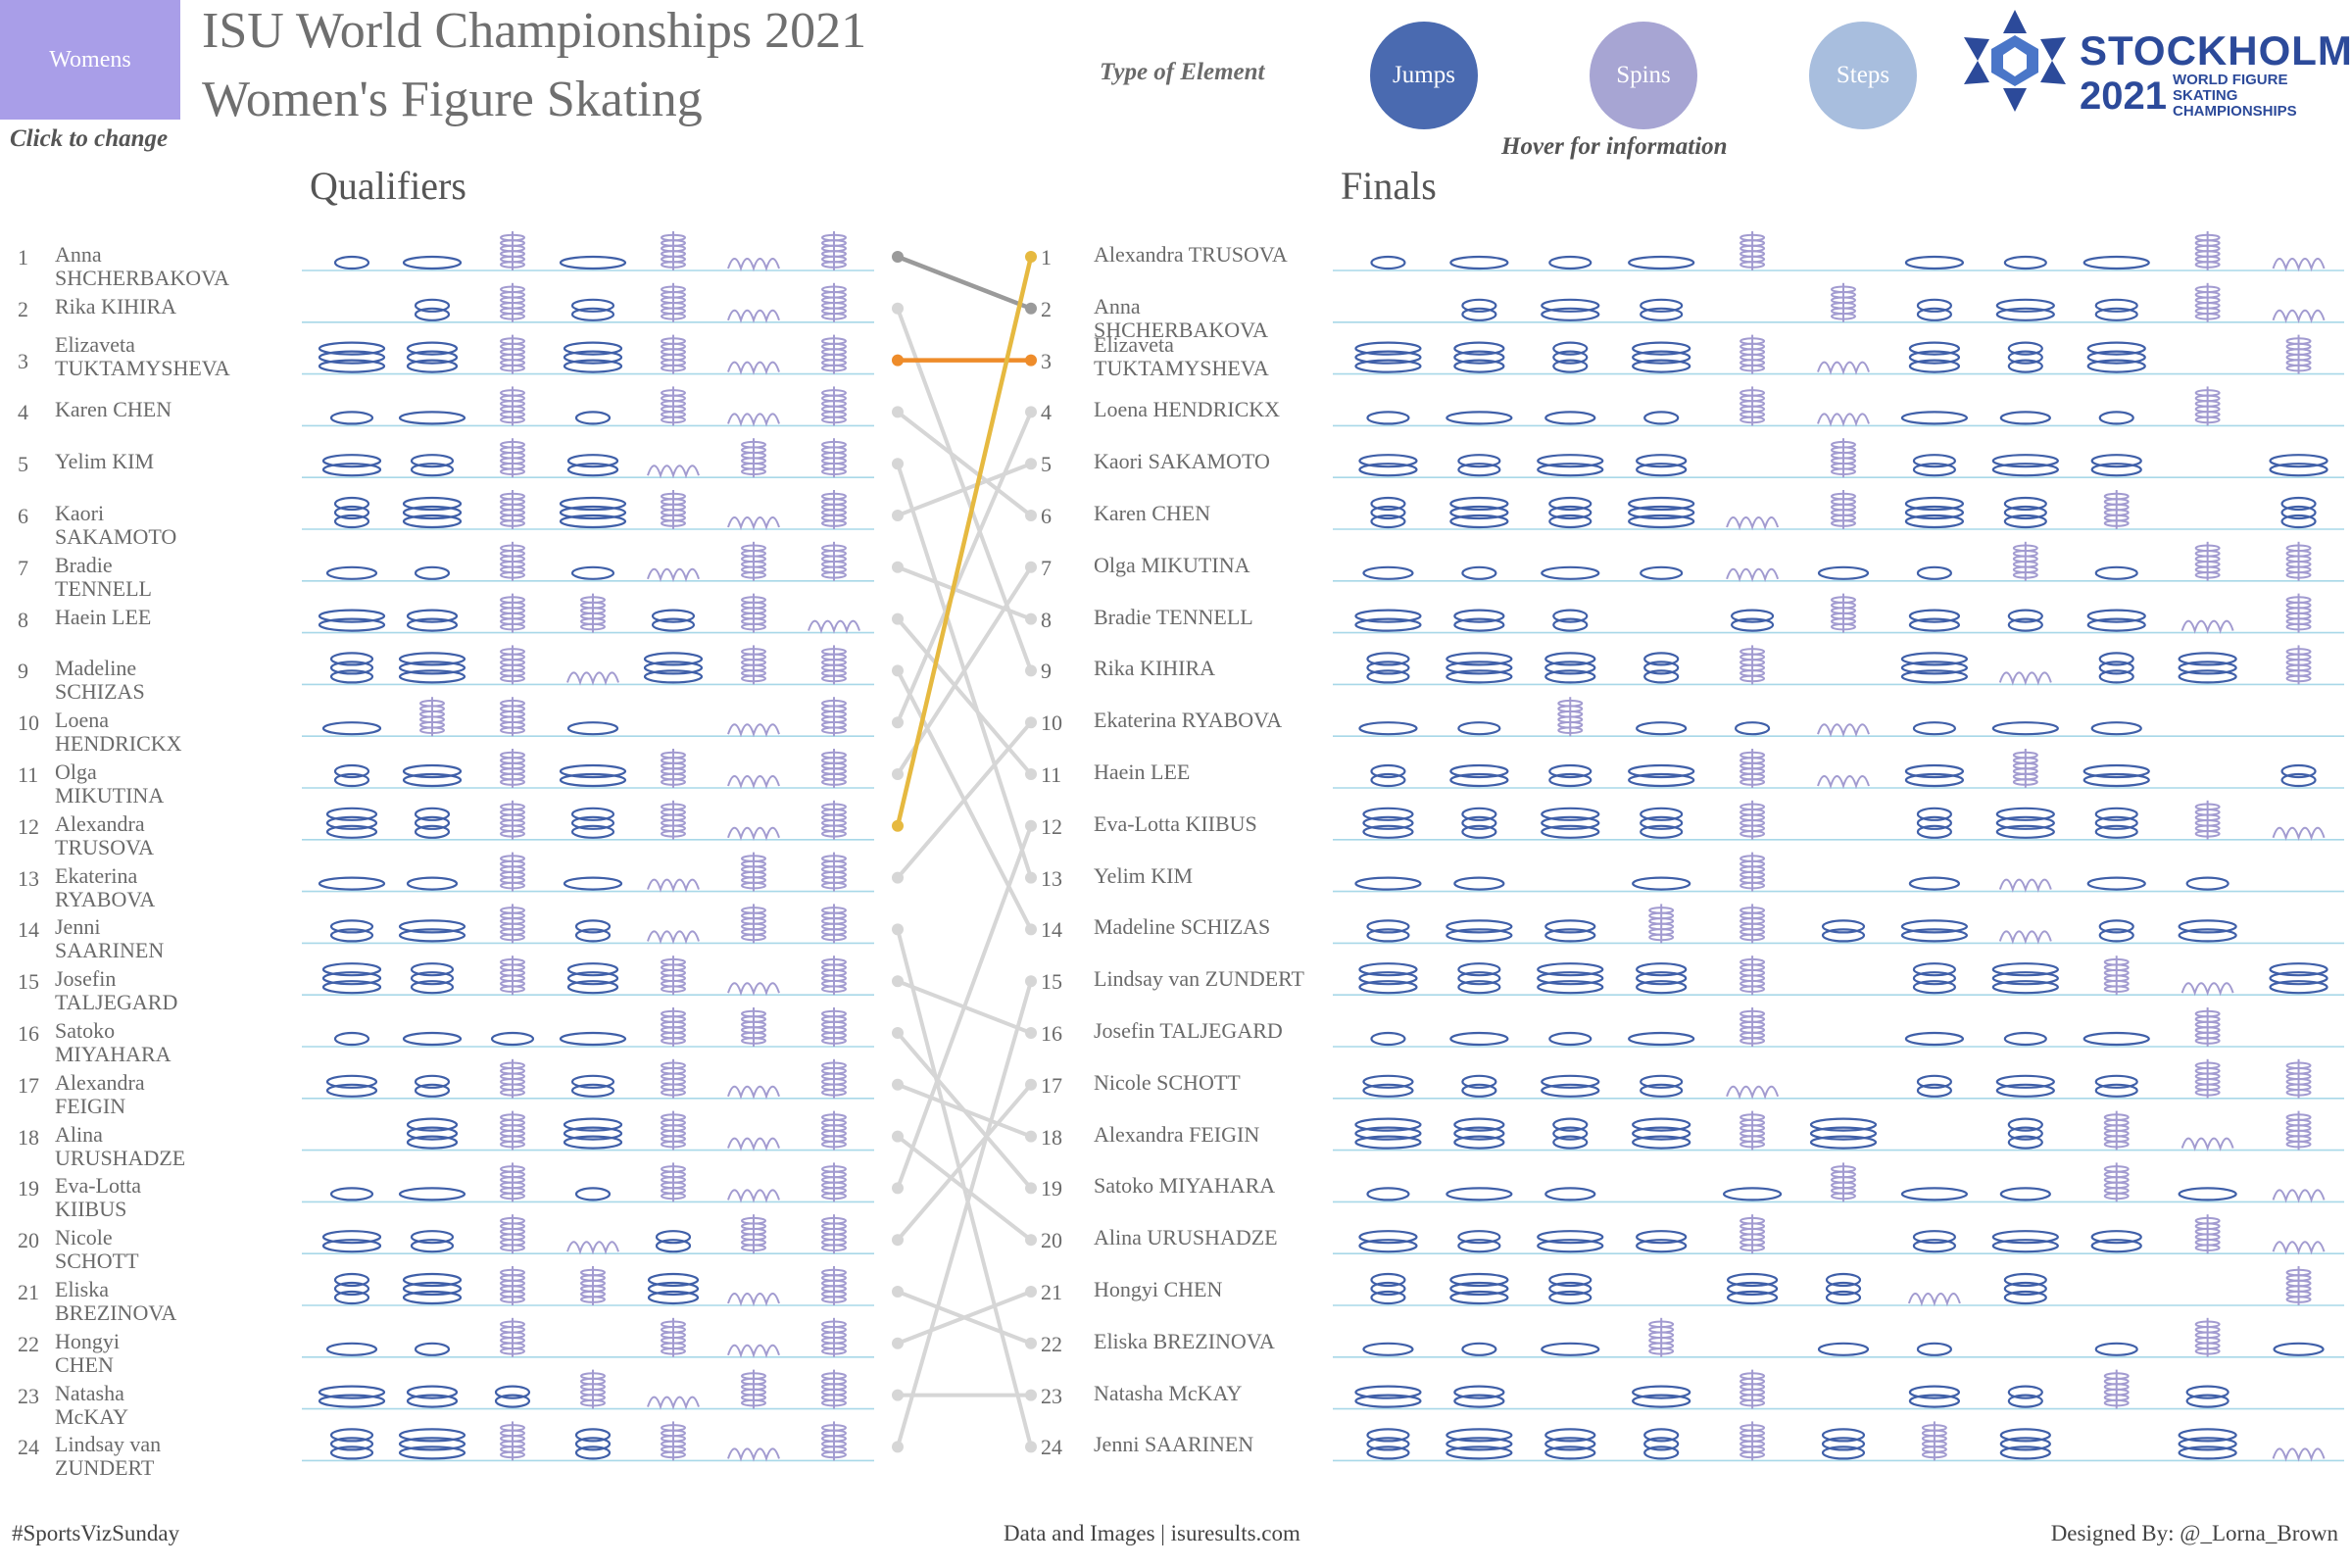 This screenshot has height=1568, width=2352. I want to click on qualifier-skater-name: Karen CHEN, so click(113, 409).